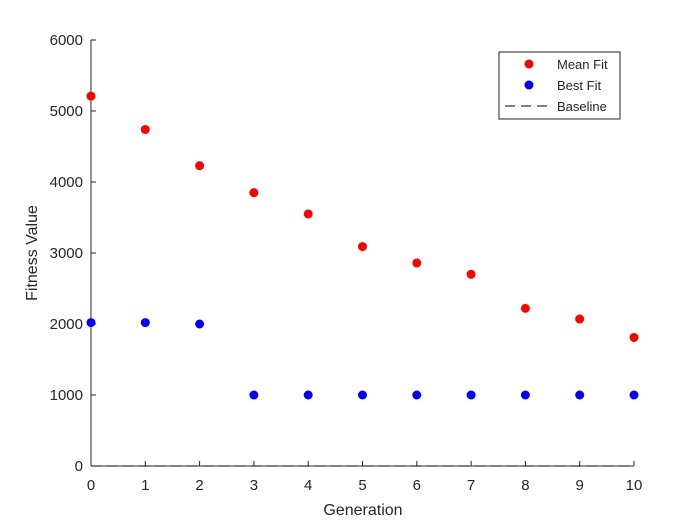  Describe the element at coordinates (66, 253) in the screenshot. I see `y-tick-label: 3000` at that location.